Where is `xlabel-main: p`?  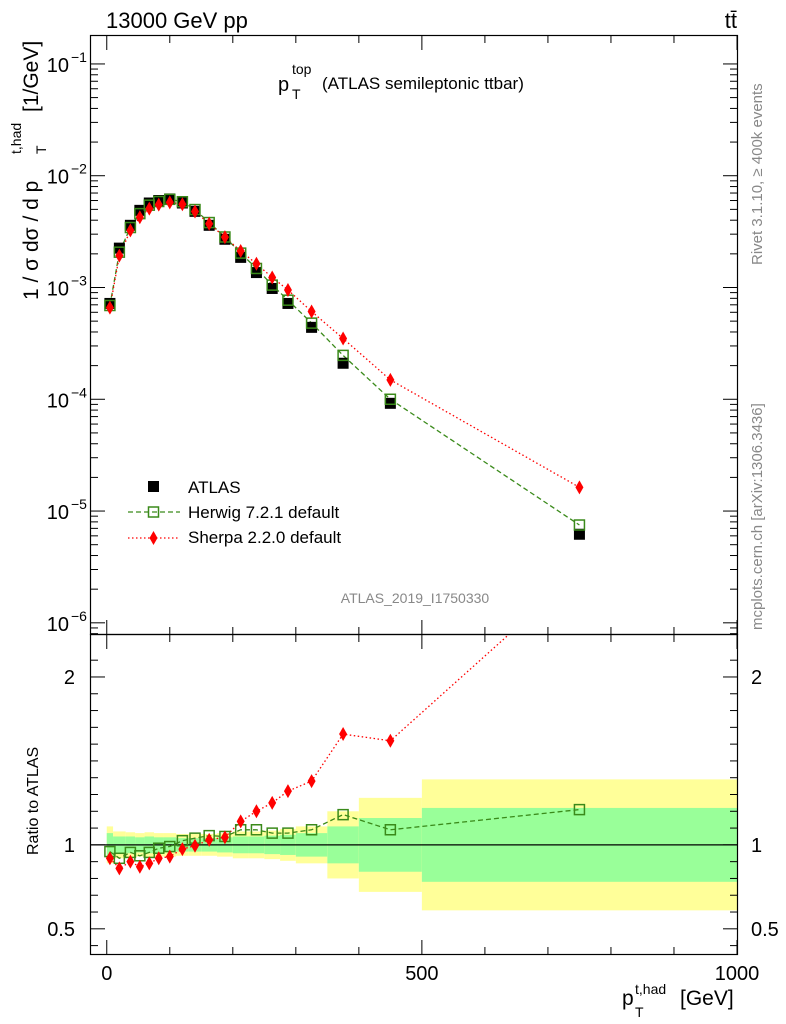 xlabel-main: p is located at coordinates (628, 998).